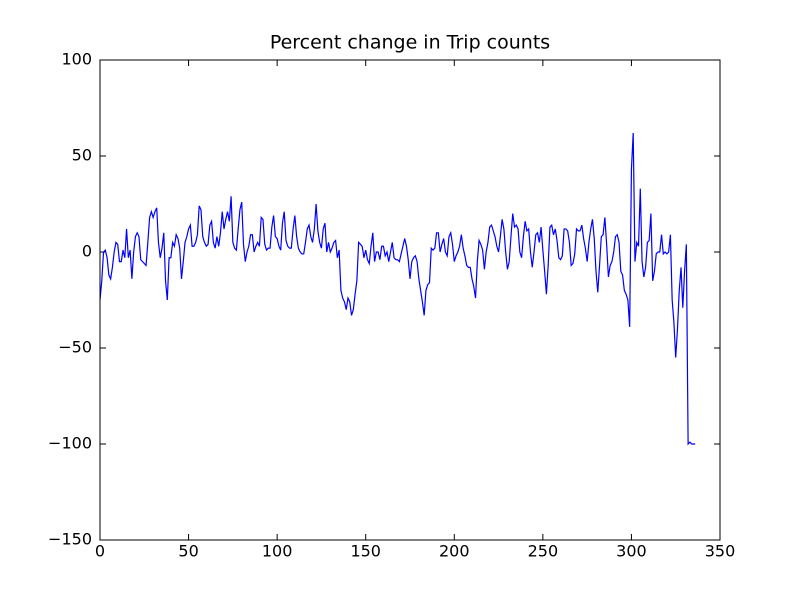  Describe the element at coordinates (70, 443) in the screenshot. I see `y-tick-label: −100` at that location.